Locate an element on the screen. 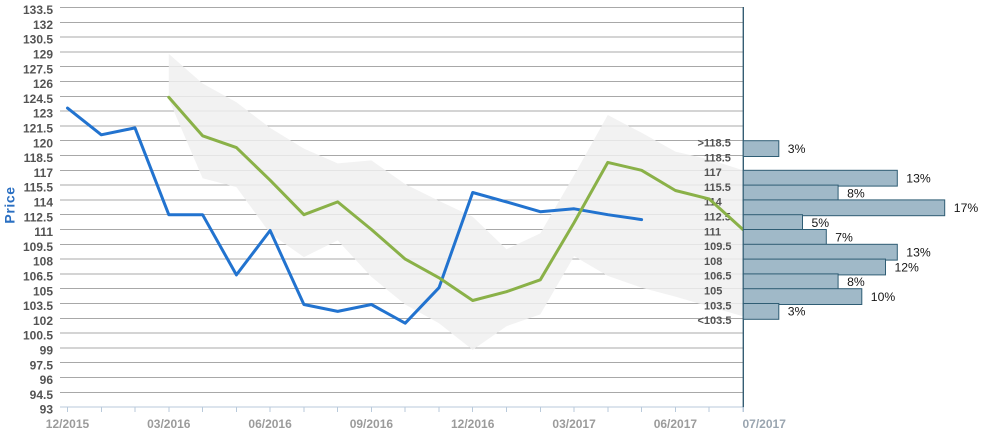  svg-text: 94.5 is located at coordinates (42, 395).